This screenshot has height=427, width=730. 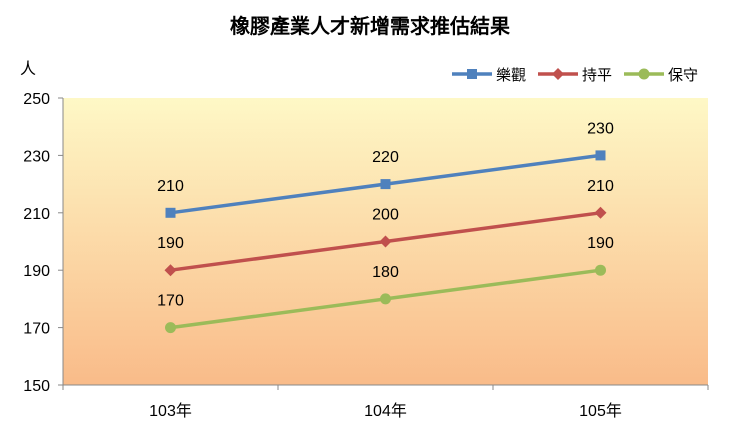 I want to click on y-tick-label: 150, so click(x=36, y=386).